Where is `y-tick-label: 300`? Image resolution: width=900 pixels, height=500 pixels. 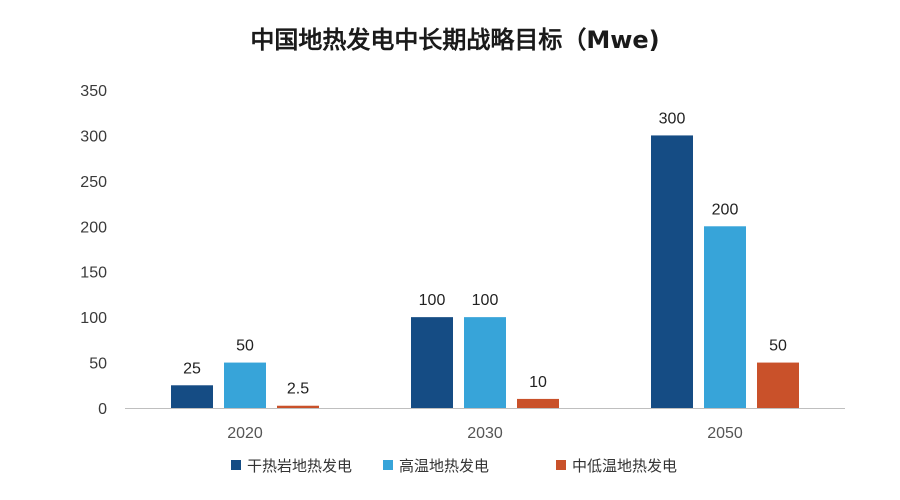 y-tick-label: 300 is located at coordinates (93, 136).